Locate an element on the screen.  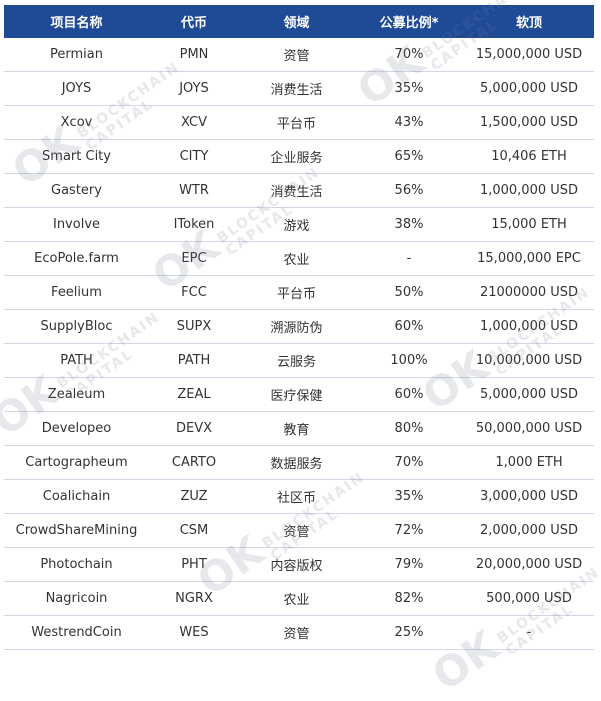
cell-project-name: JOYS is located at coordinates (76, 88).